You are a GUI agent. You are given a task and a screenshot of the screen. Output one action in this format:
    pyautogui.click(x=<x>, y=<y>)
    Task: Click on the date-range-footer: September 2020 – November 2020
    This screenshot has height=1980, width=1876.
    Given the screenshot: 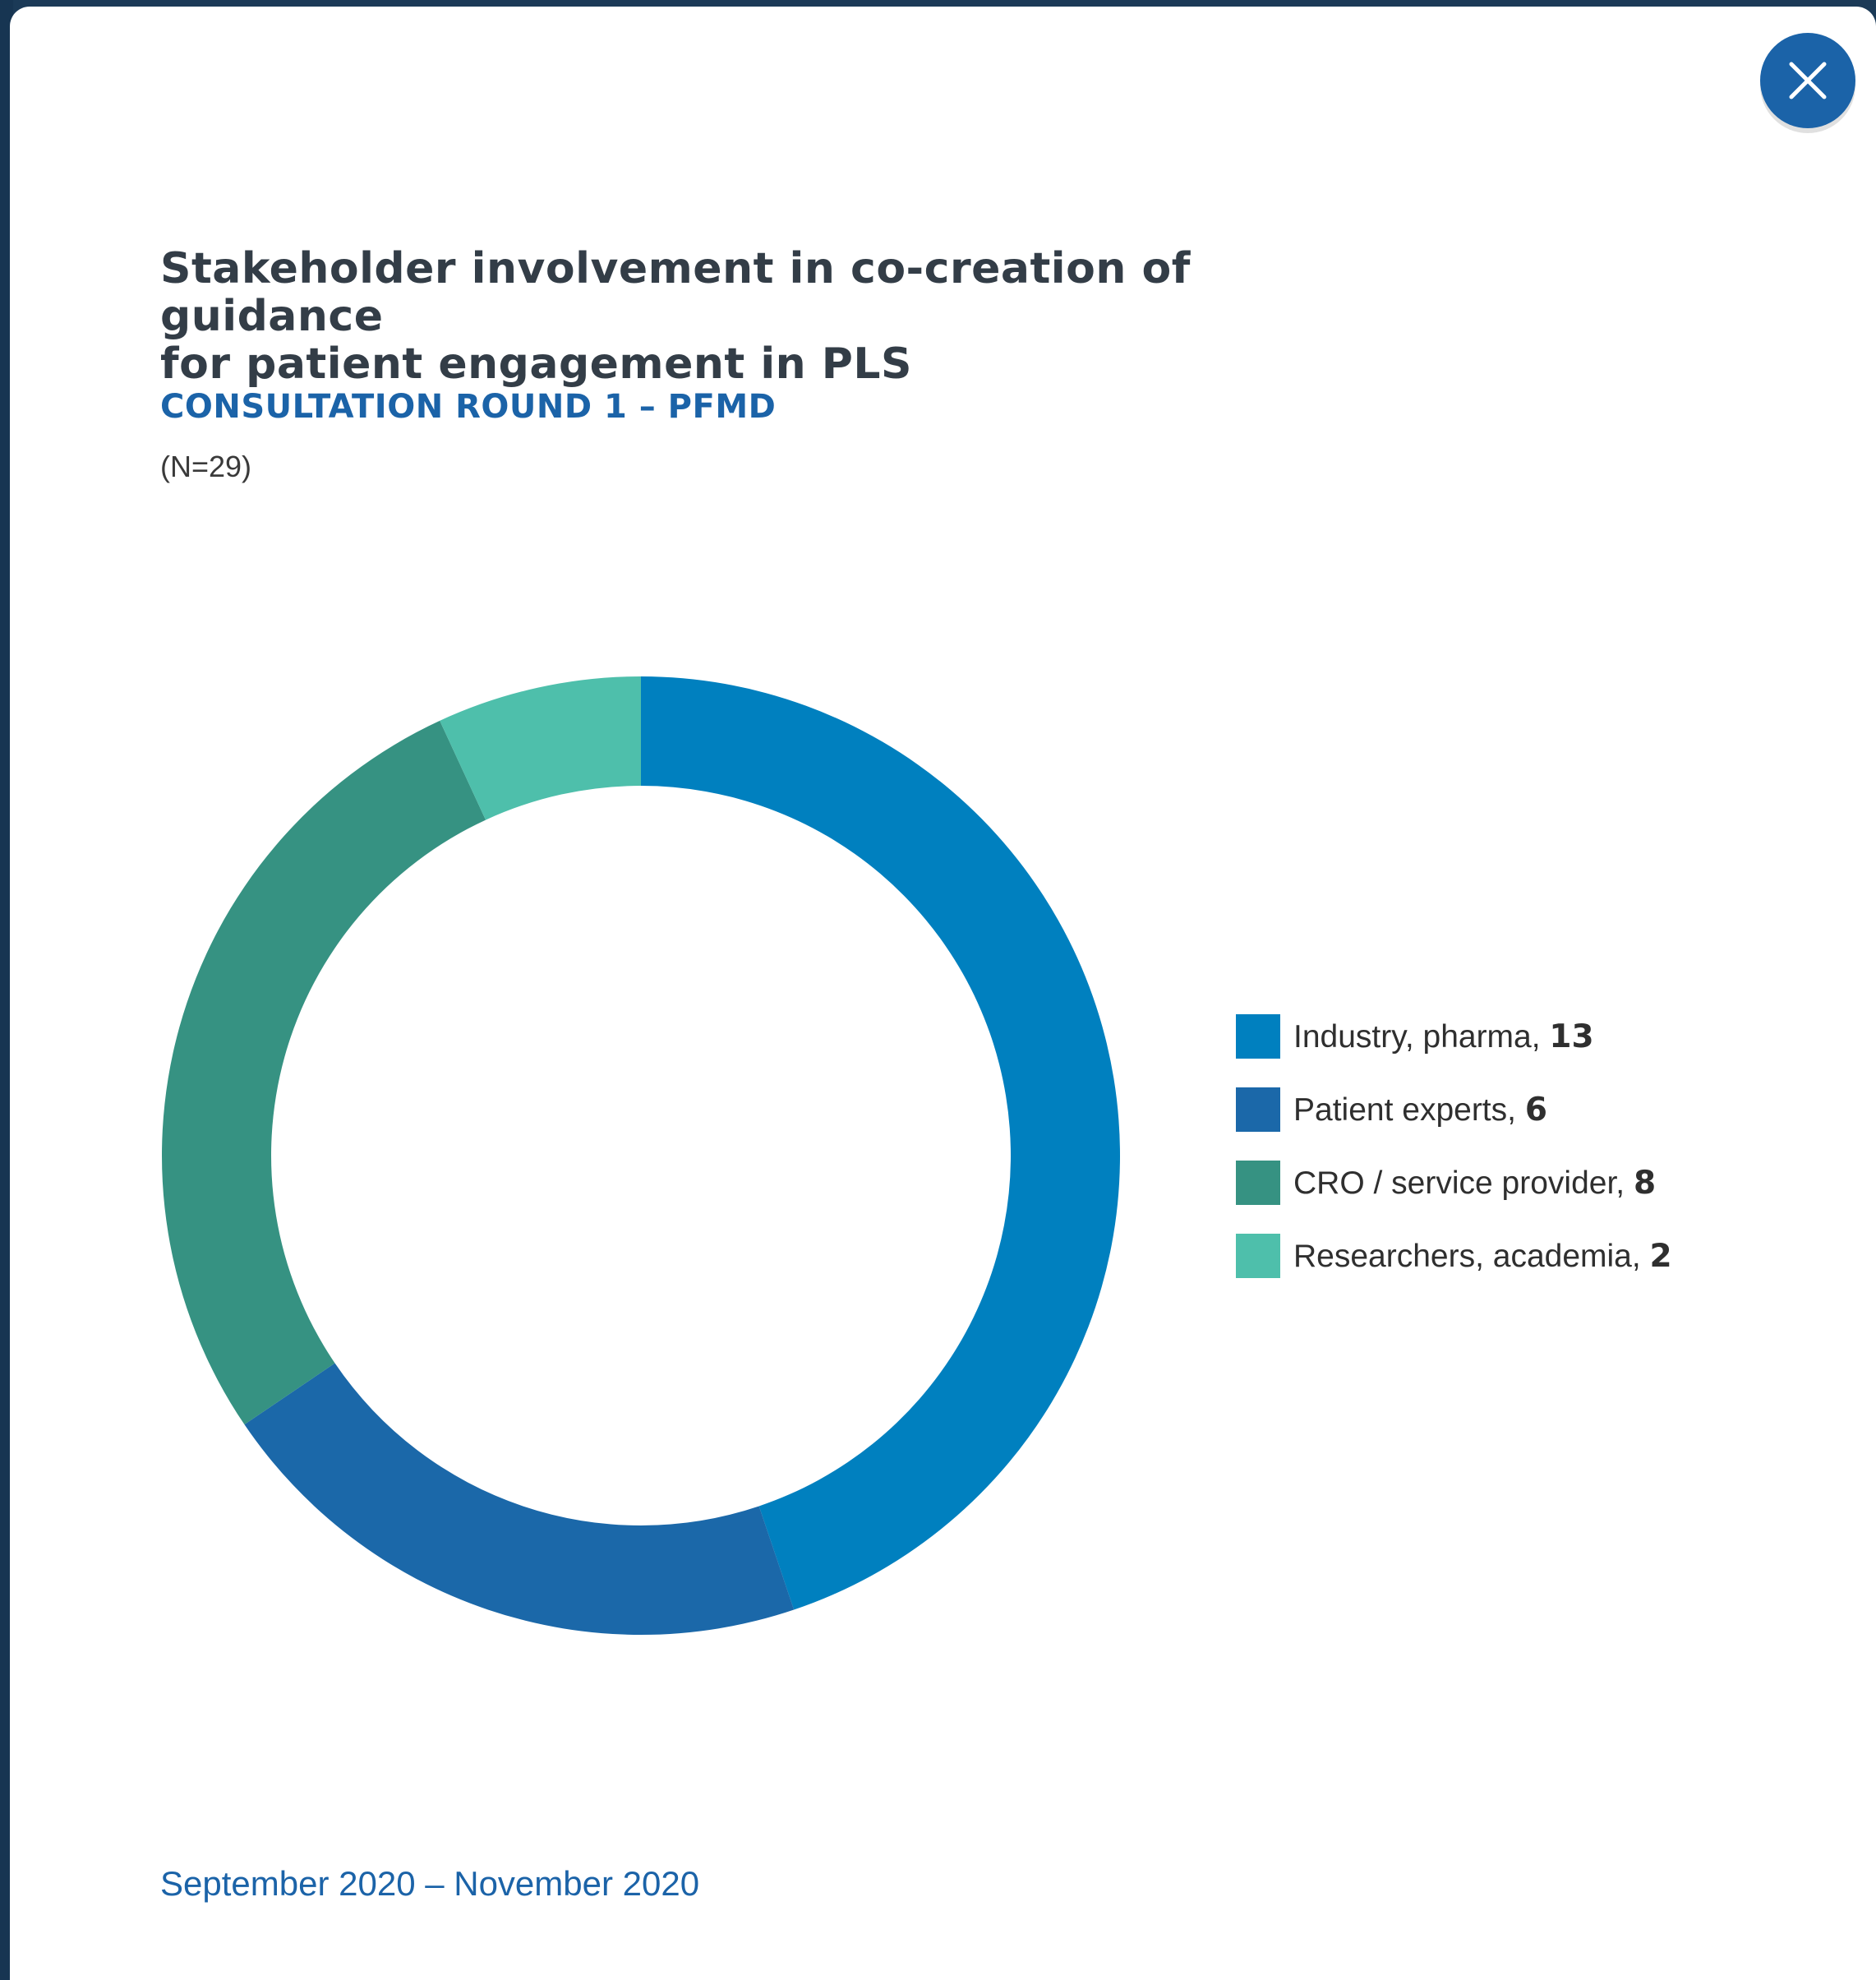 What is the action you would take?
    pyautogui.click(x=430, y=1883)
    